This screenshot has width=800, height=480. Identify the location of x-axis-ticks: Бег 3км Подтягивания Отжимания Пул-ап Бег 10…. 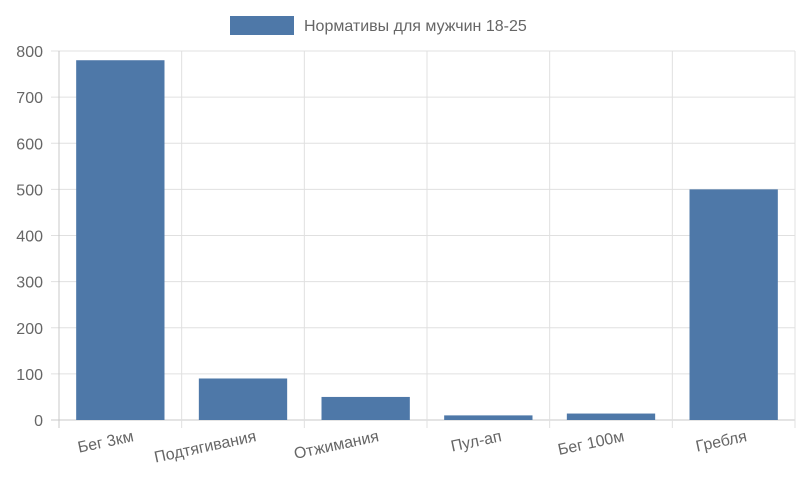
(412, 447).